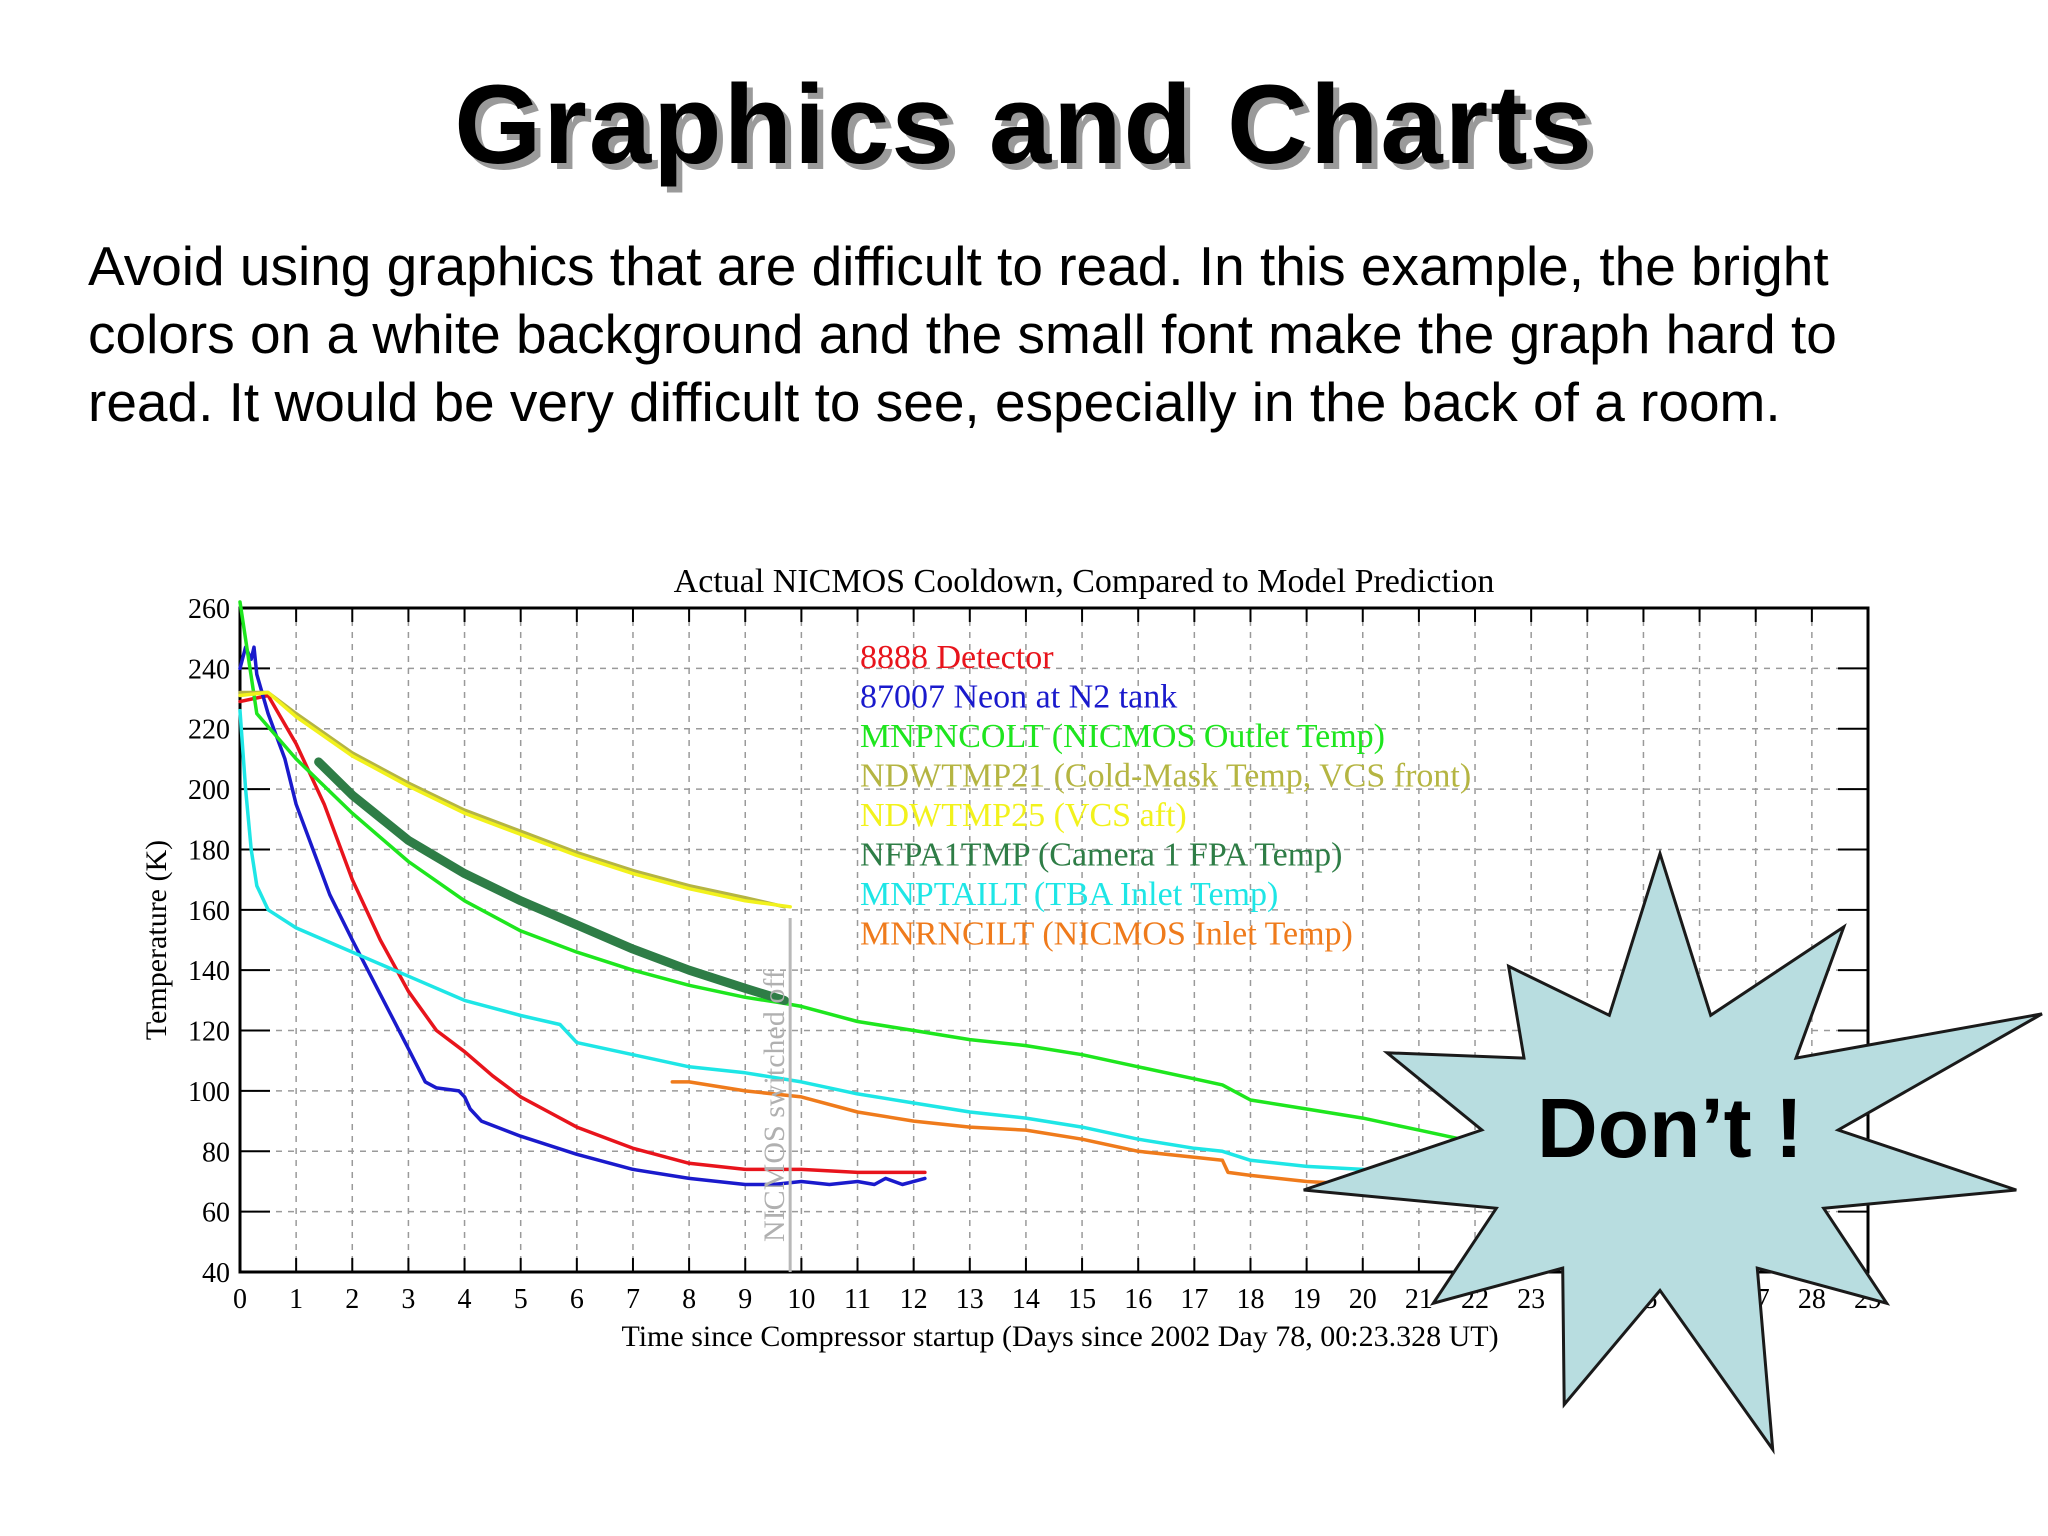 The height and width of the screenshot is (1536, 2048). Describe the element at coordinates (209, 669) in the screenshot. I see `y-tick-label: 240` at that location.